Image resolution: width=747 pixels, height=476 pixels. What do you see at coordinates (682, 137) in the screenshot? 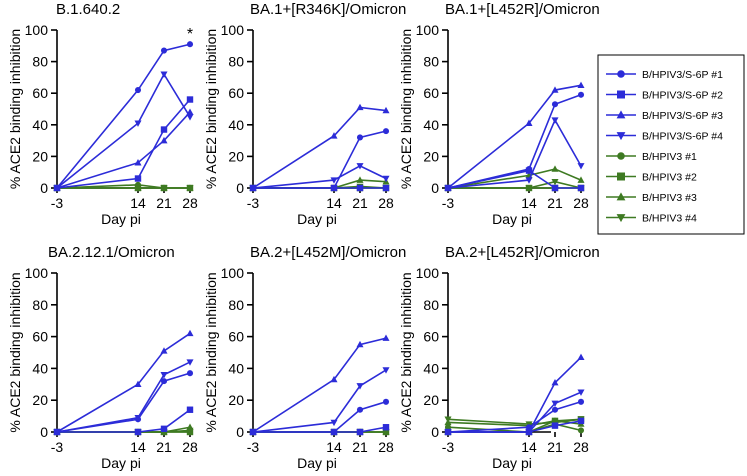
I see `legend-label: B/HPIV3/S-6P #4` at bounding box center [682, 137].